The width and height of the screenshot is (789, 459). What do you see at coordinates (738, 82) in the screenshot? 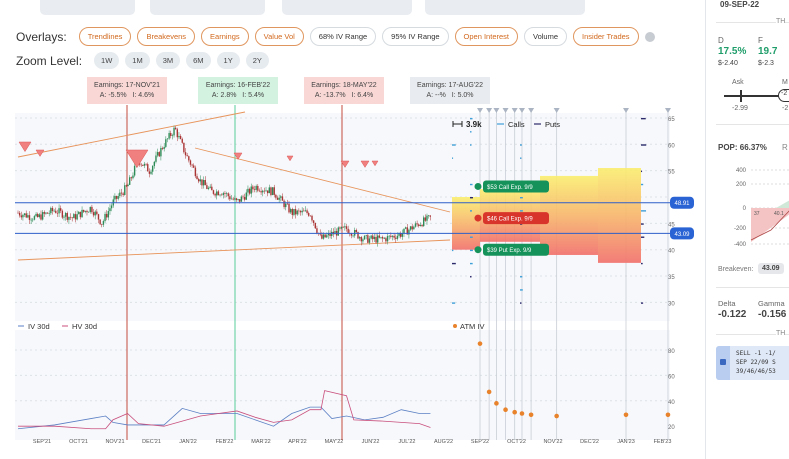
I see `ask-label: Ask` at bounding box center [738, 82].